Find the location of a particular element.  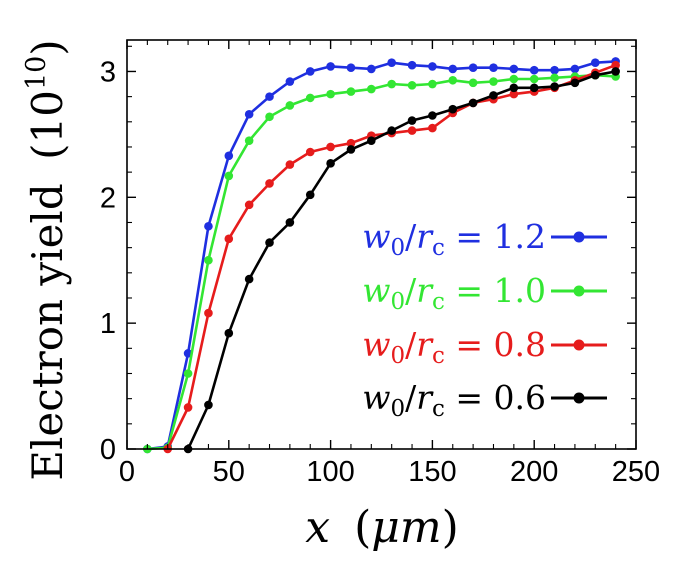

y-axis-paren-close: ) is located at coordinates (47, 47).